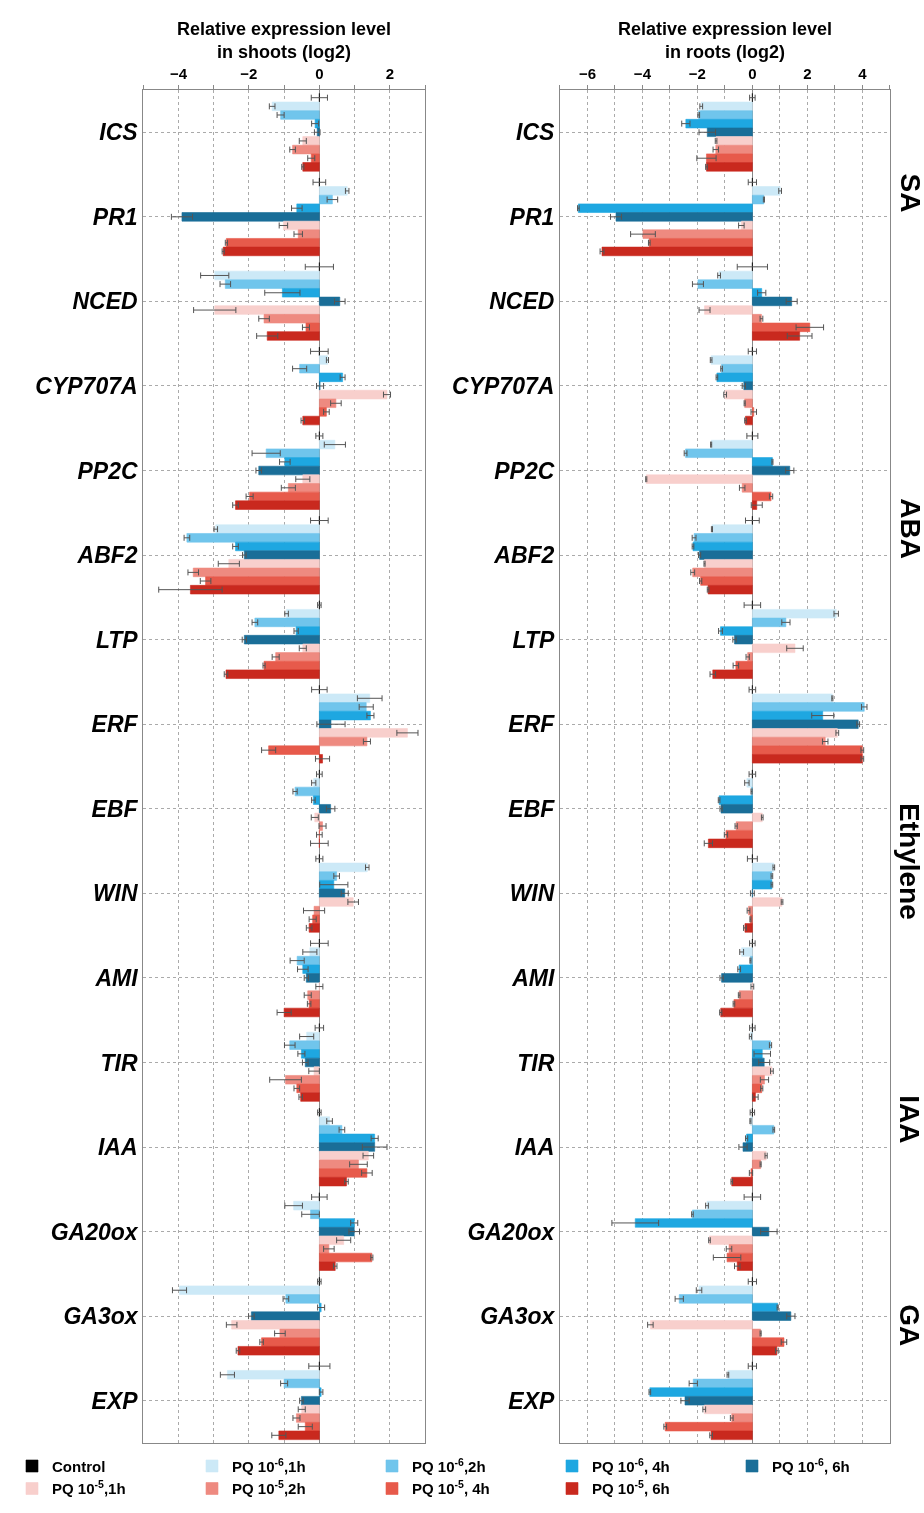 The height and width of the screenshot is (1513, 924). I want to click on text: Ethylene, so click(909, 861).